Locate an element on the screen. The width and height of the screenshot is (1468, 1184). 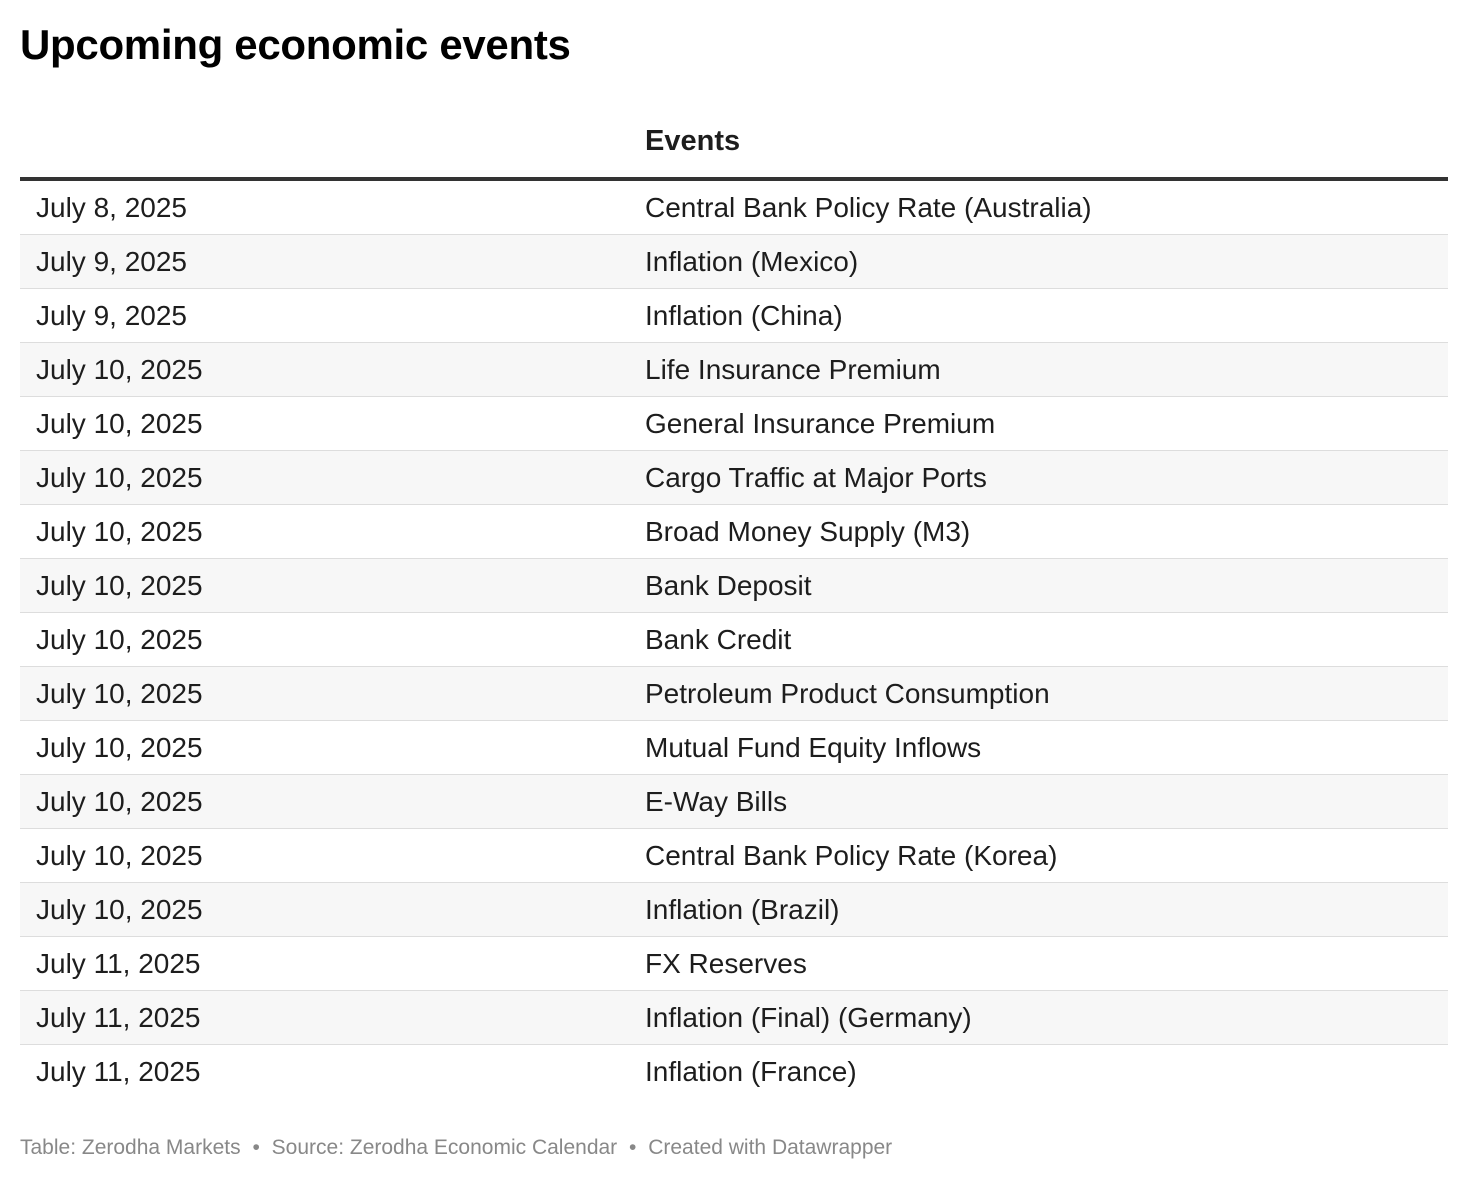
table-row: July 9, 2025 Inflation (Mexico) is located at coordinates (734, 261).